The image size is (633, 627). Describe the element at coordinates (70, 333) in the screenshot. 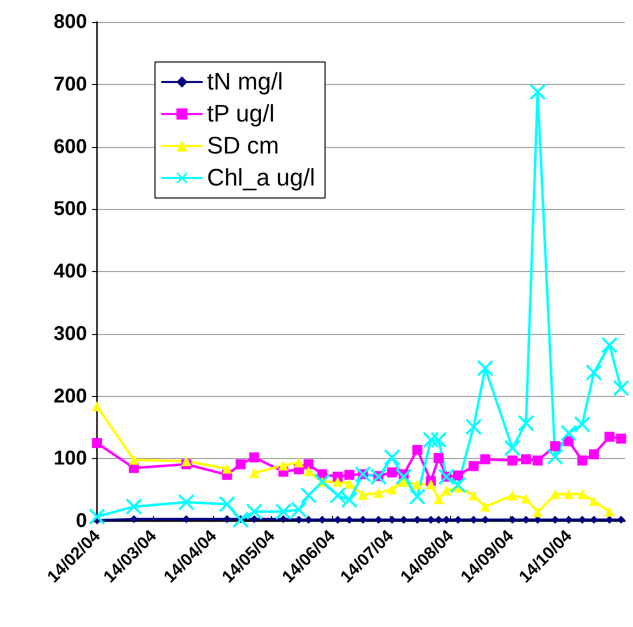

I see `y-tick-label: 300` at that location.